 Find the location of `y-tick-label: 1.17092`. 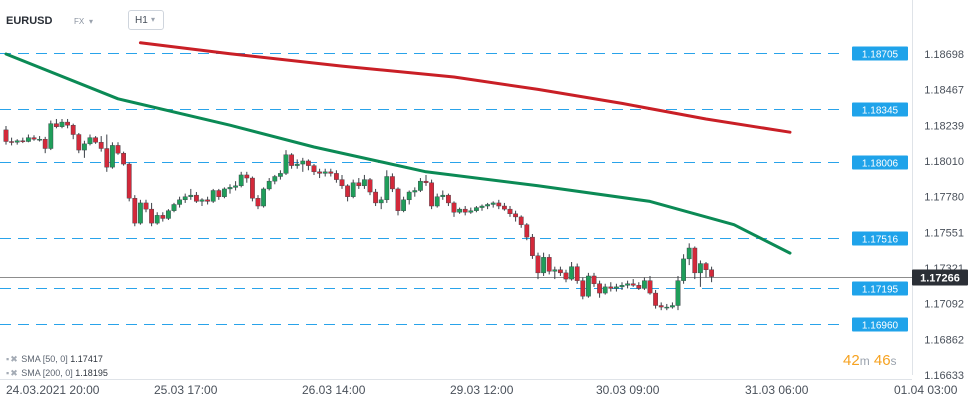

y-tick-label: 1.17092 is located at coordinates (944, 305).